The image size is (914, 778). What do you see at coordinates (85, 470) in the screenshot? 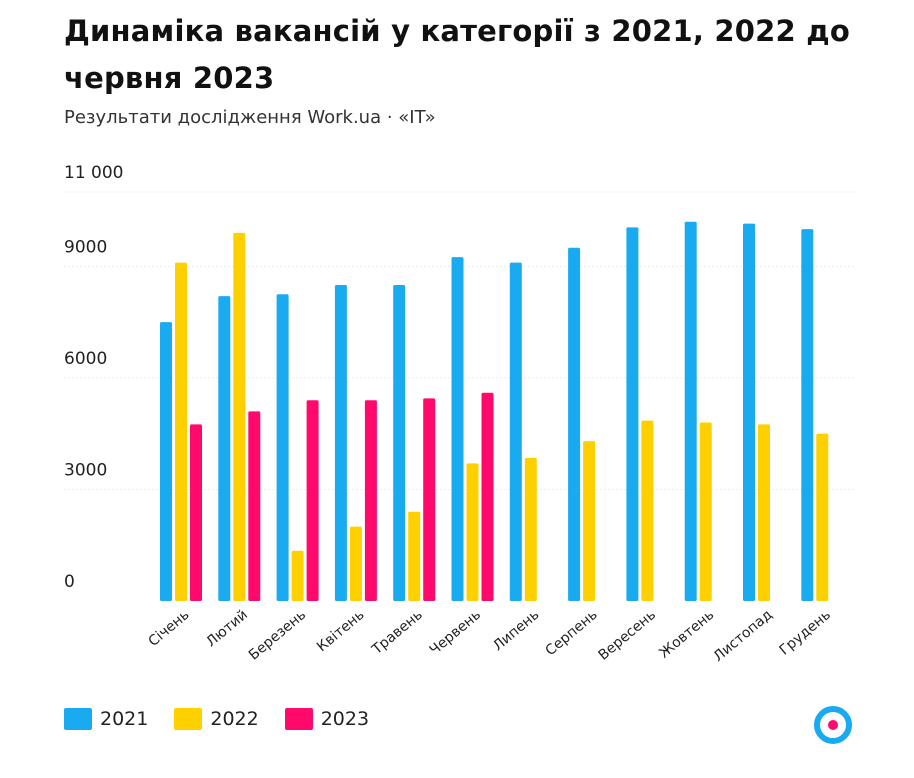
I see `y-tick-label: 3000` at bounding box center [85, 470].